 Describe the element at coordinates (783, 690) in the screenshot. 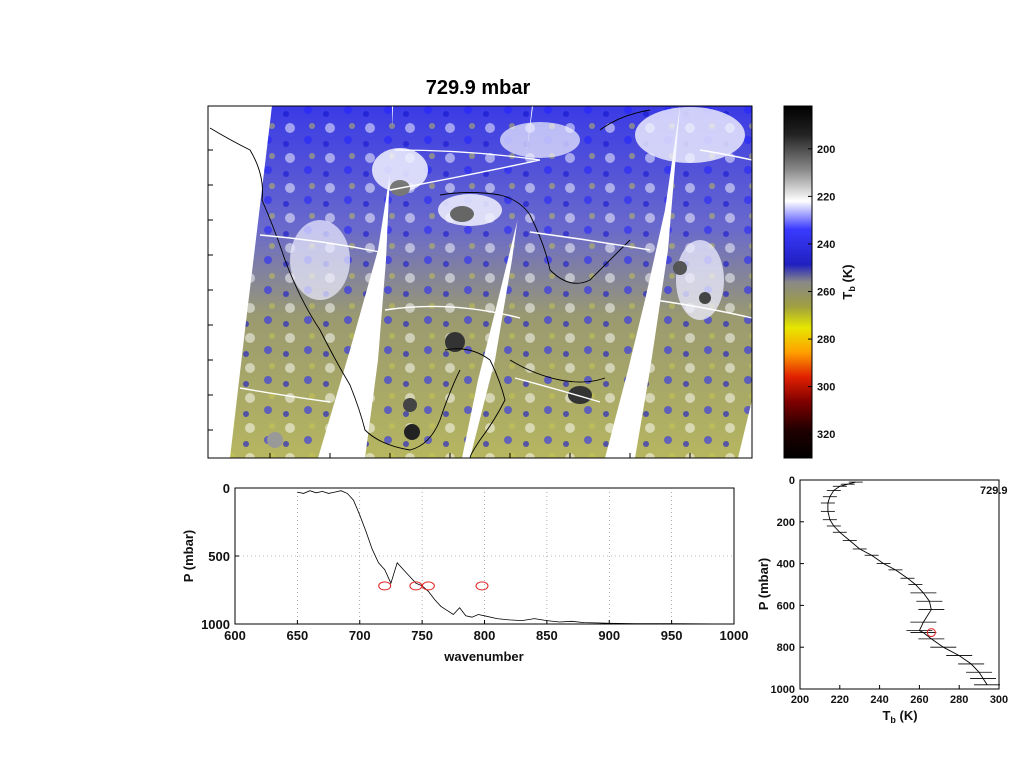

I see `profile-y-tick-label: 1000` at that location.